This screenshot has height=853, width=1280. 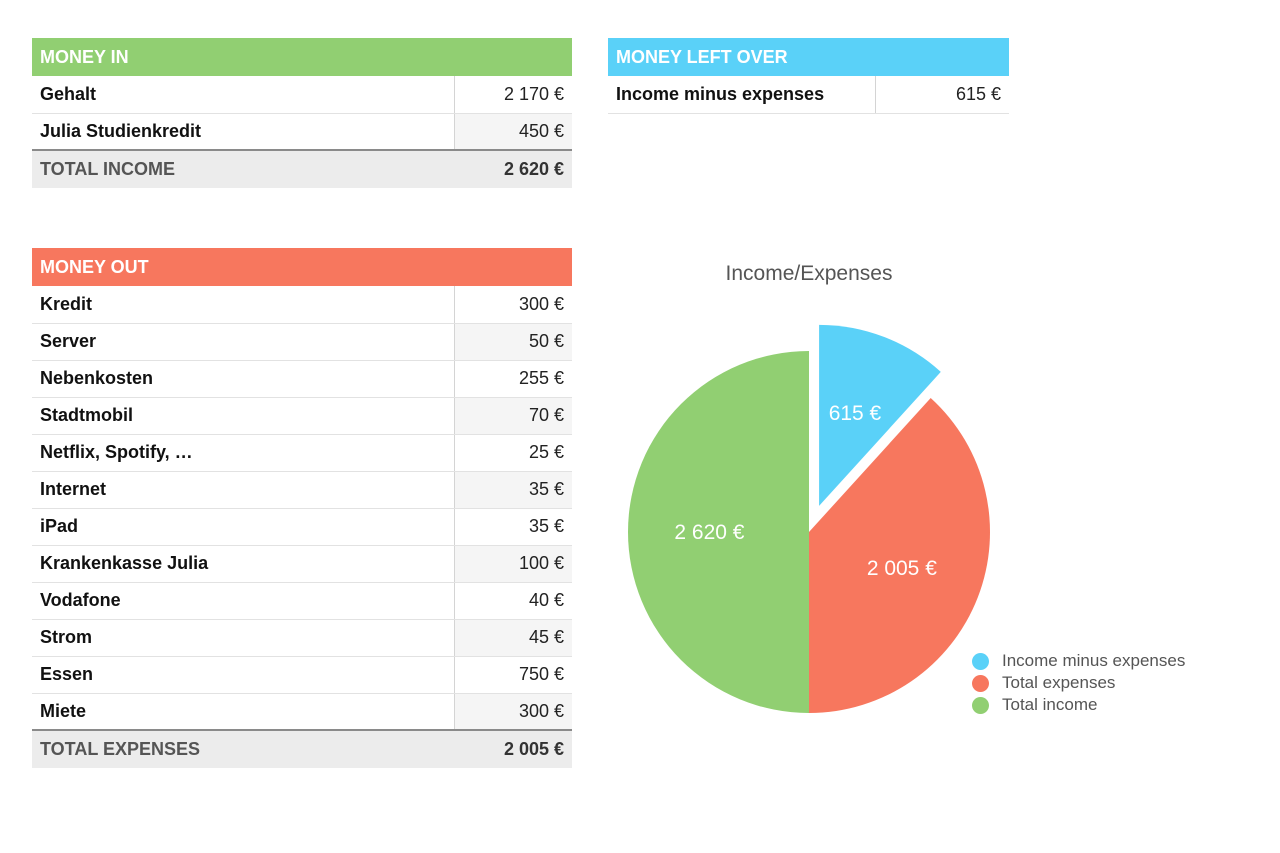 I want to click on row-value: 45 €, so click(x=512, y=638).